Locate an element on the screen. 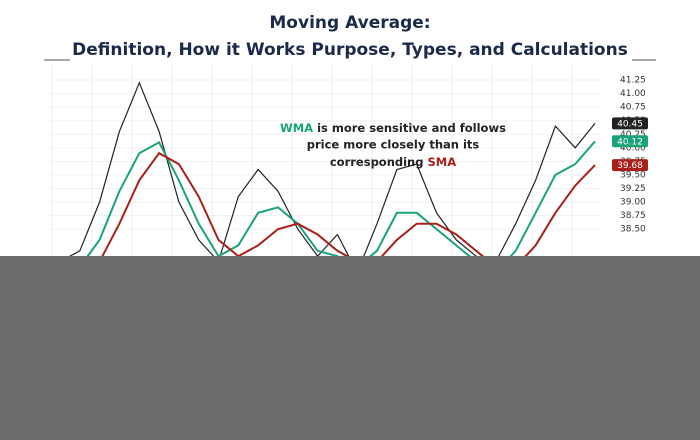 This screenshot has width=700, height=440. y-tick-label: 41.00 is located at coordinates (633, 94).